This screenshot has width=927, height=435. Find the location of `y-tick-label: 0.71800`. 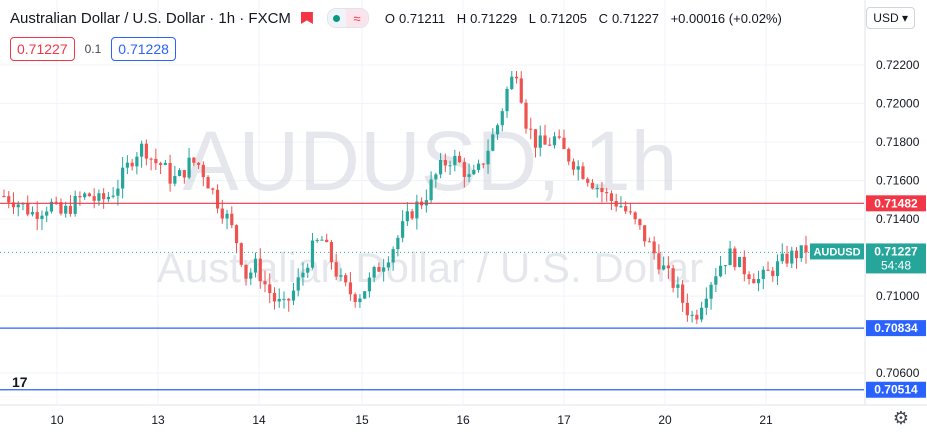

y-tick-label: 0.71800 is located at coordinates (898, 142).